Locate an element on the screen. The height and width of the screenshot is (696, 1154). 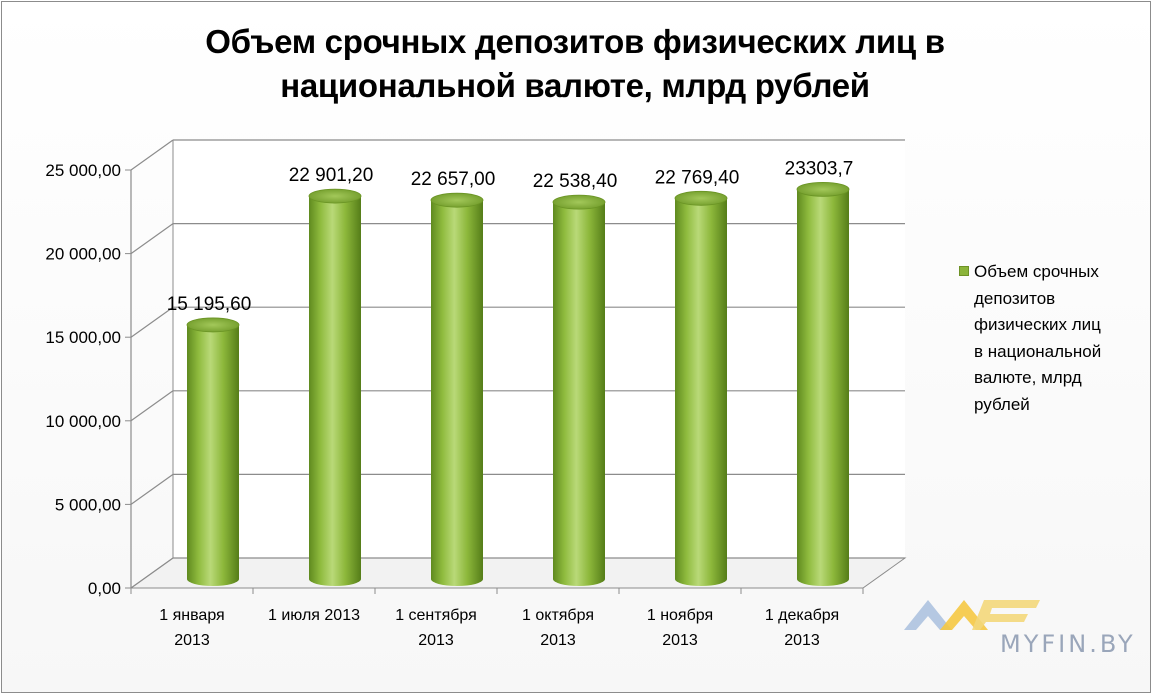
y-tick-label: 20 000,00 is located at coordinates (83, 254).